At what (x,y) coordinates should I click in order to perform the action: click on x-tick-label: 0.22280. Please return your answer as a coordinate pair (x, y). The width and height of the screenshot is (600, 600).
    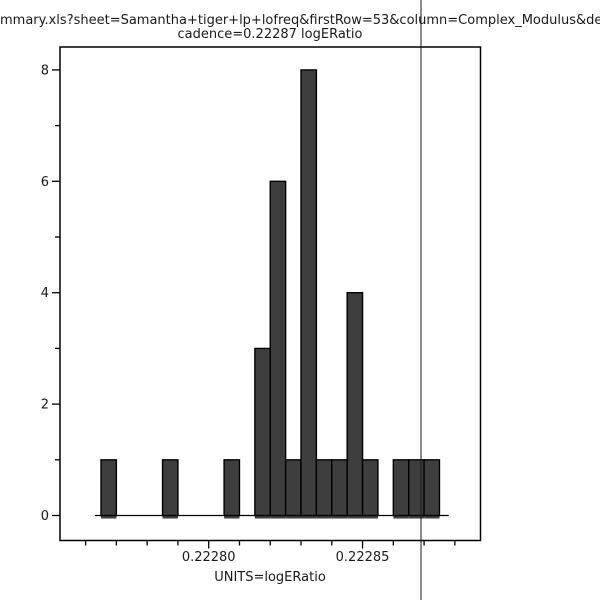
    Looking at the image, I should click on (209, 557).